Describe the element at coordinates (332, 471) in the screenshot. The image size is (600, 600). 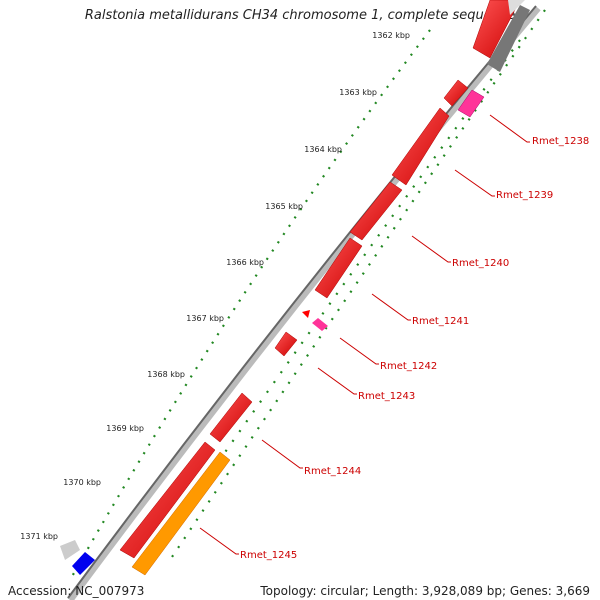
I see `gene-label: Rmet_1244` at that location.